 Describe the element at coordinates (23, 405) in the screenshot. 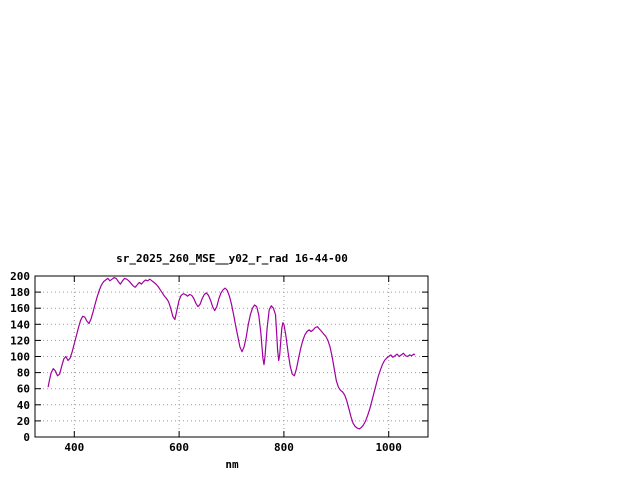

I see `y-tick-label: 40` at that location.